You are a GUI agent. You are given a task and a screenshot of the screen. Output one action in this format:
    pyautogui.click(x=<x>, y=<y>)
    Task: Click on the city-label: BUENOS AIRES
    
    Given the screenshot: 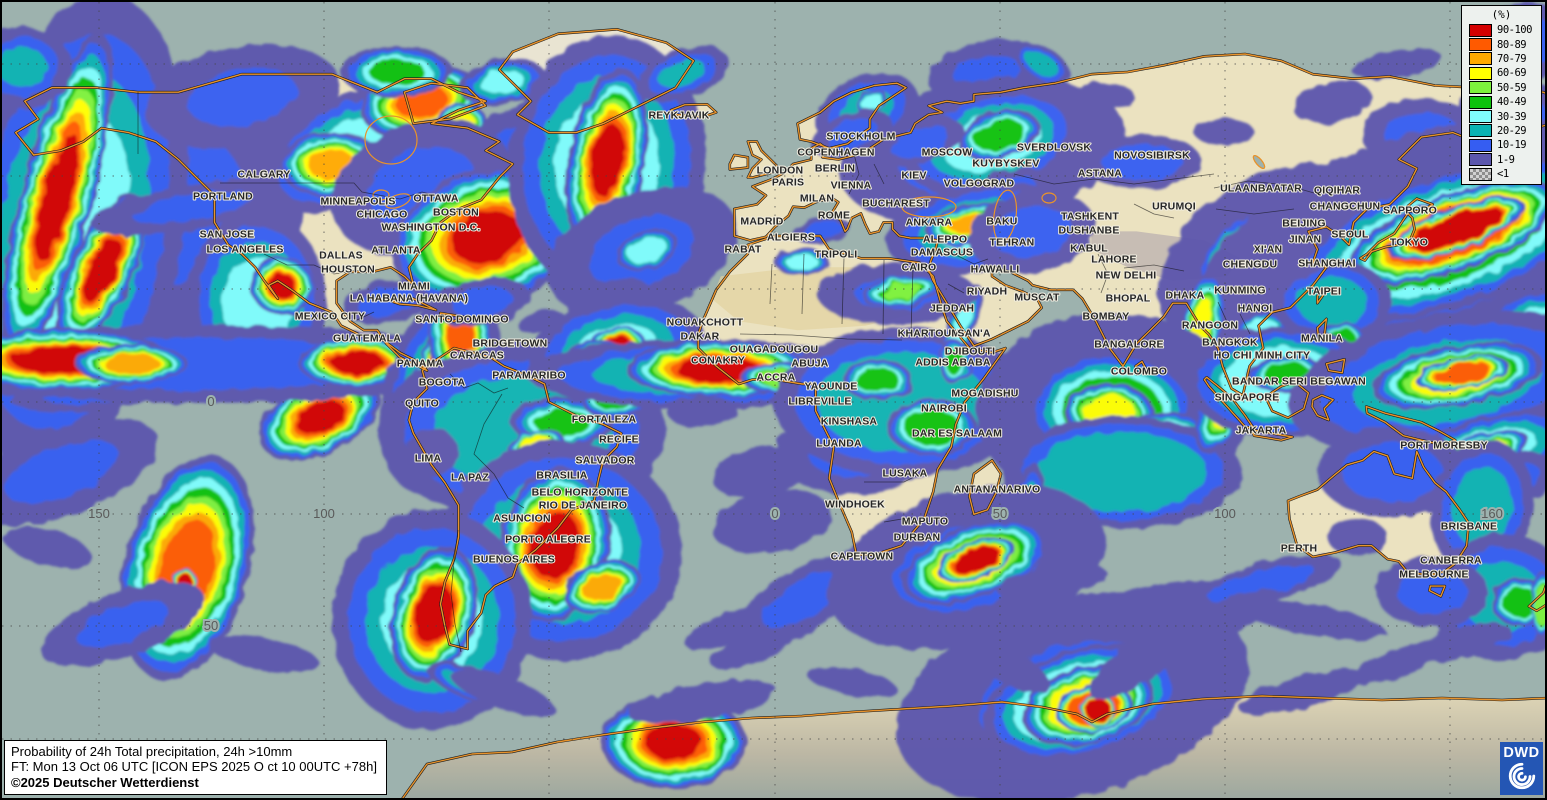 What is the action you would take?
    pyautogui.click(x=514, y=560)
    